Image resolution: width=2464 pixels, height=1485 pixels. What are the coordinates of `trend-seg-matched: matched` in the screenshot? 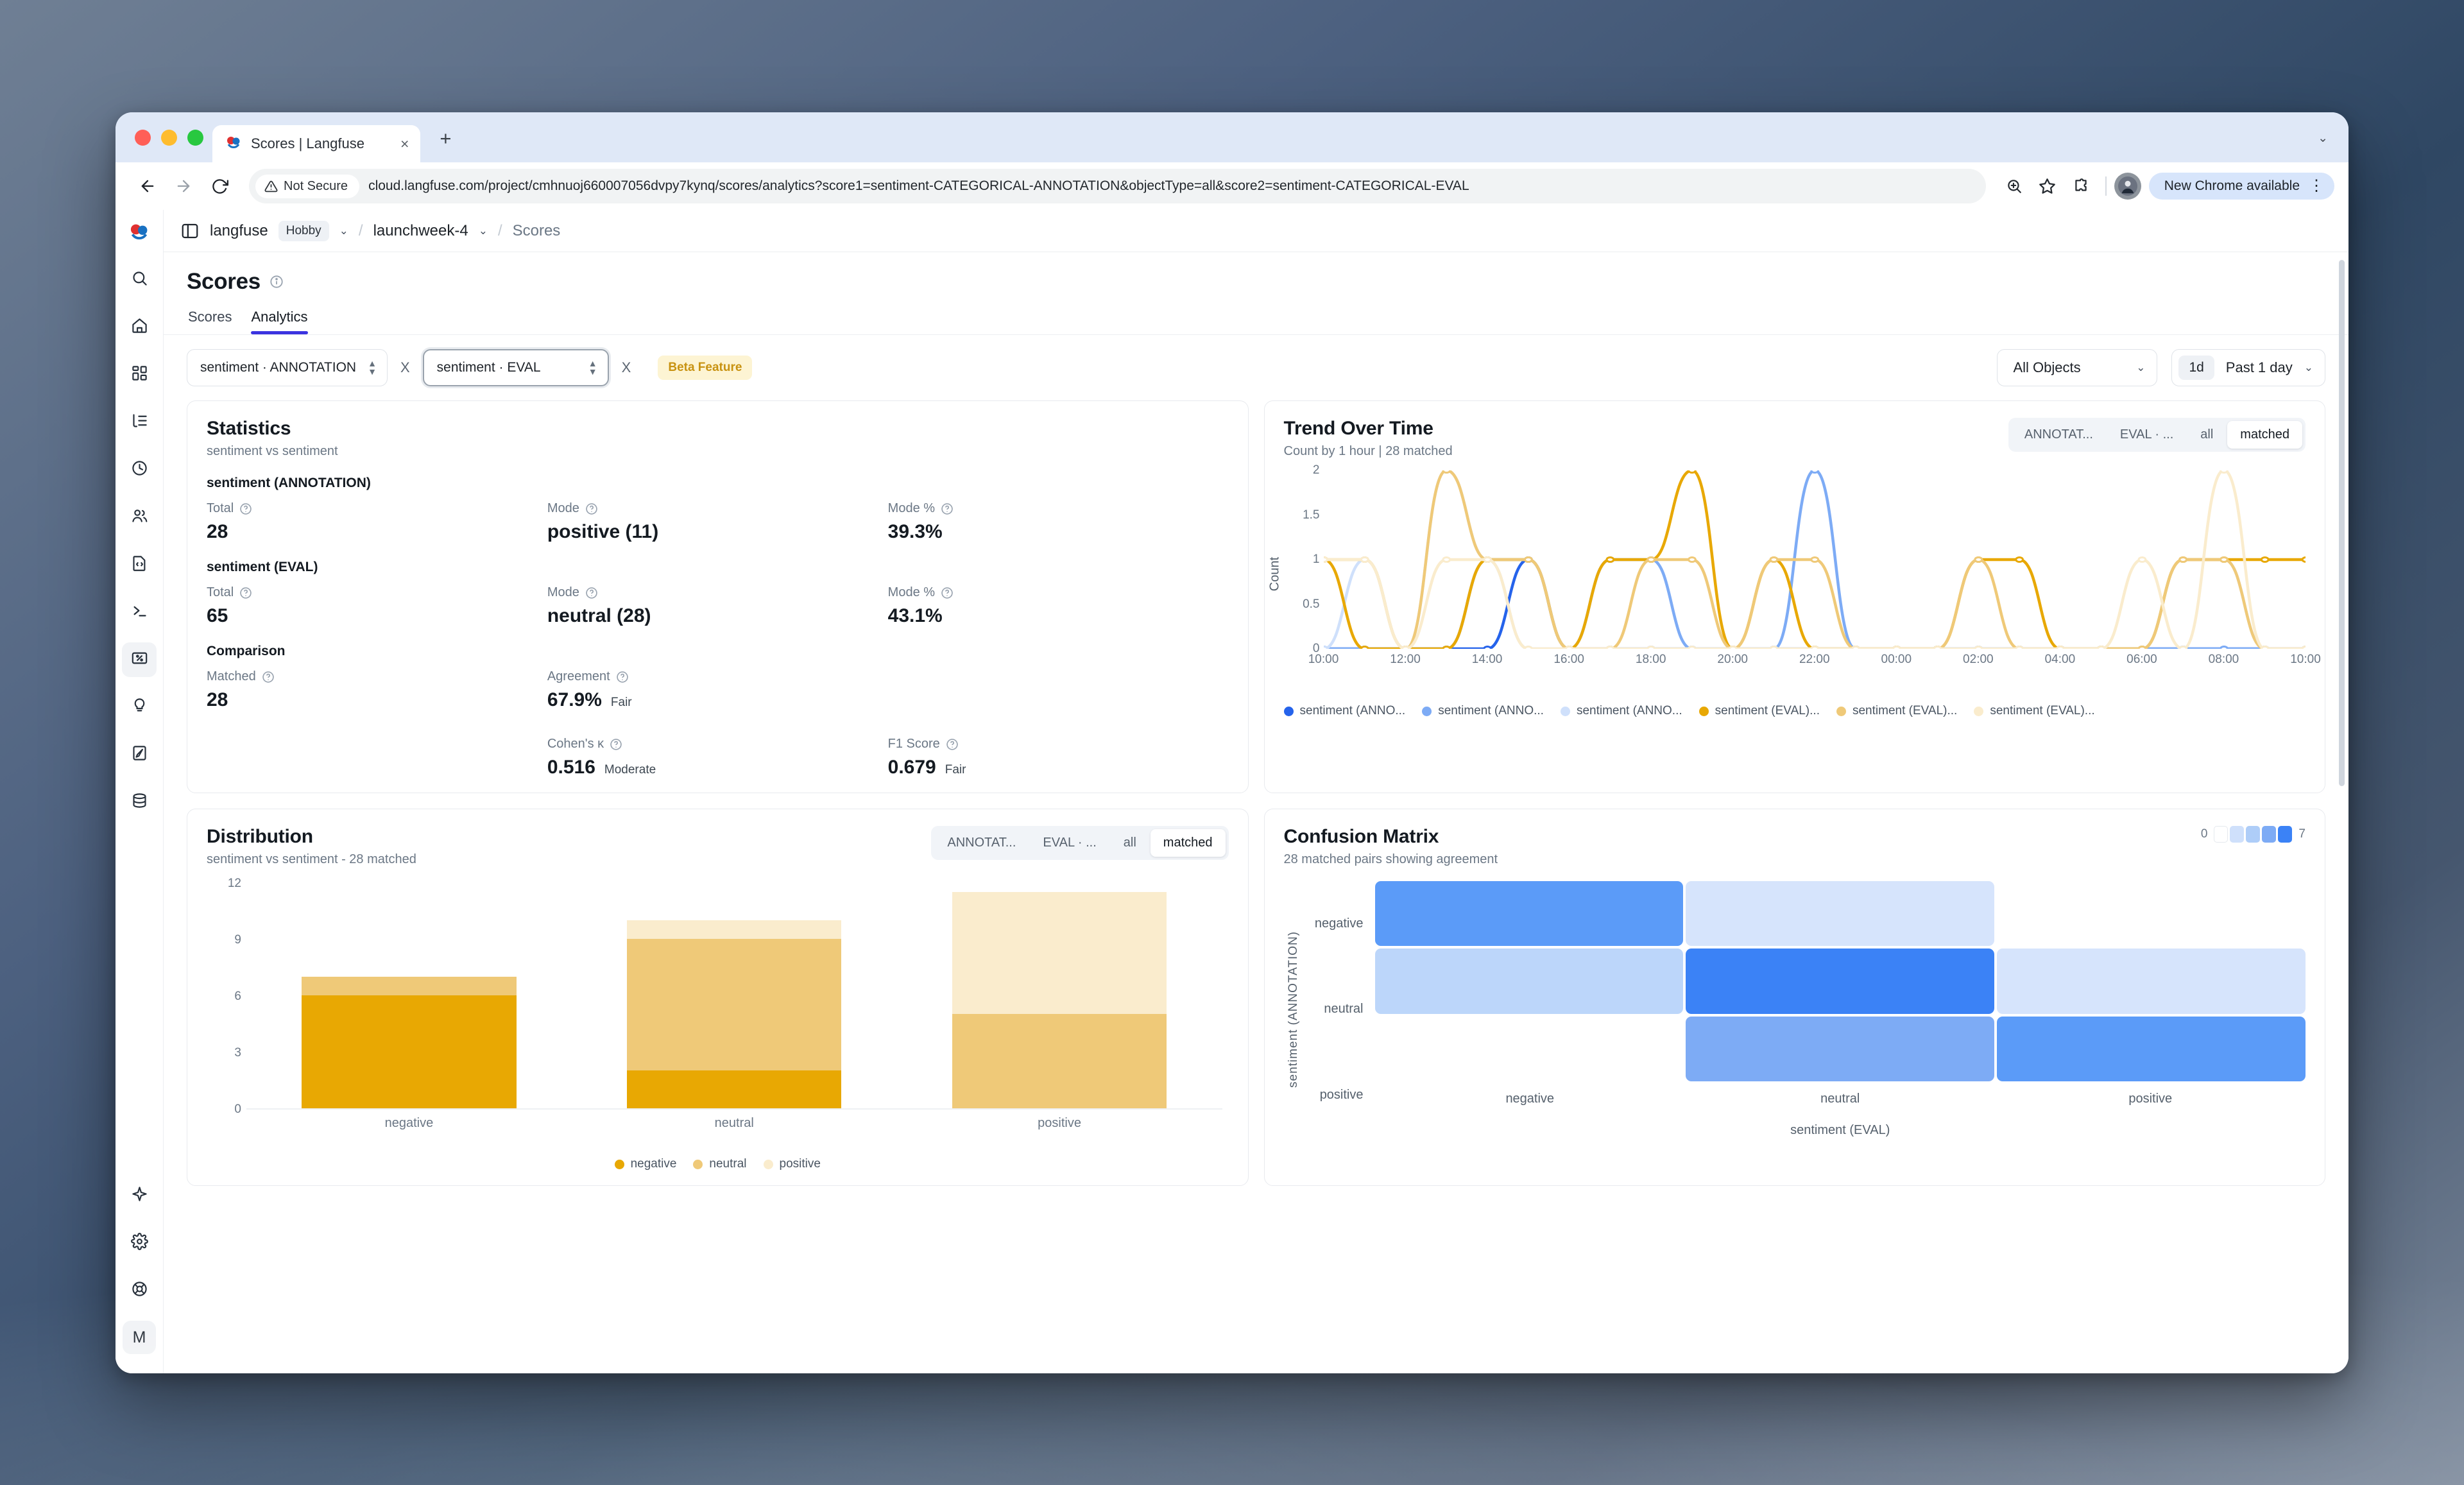 It's located at (2265, 435).